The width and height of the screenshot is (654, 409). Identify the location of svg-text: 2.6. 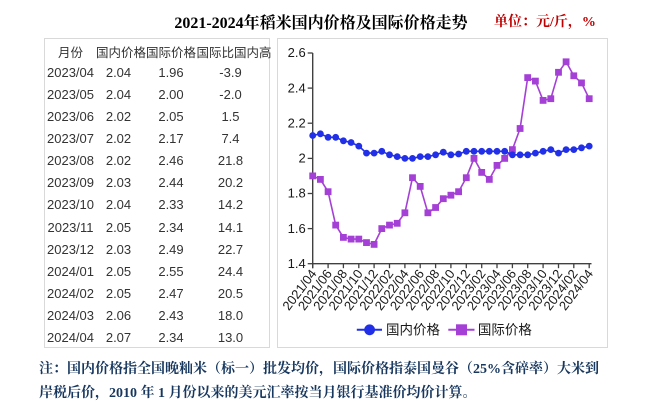
(297, 52).